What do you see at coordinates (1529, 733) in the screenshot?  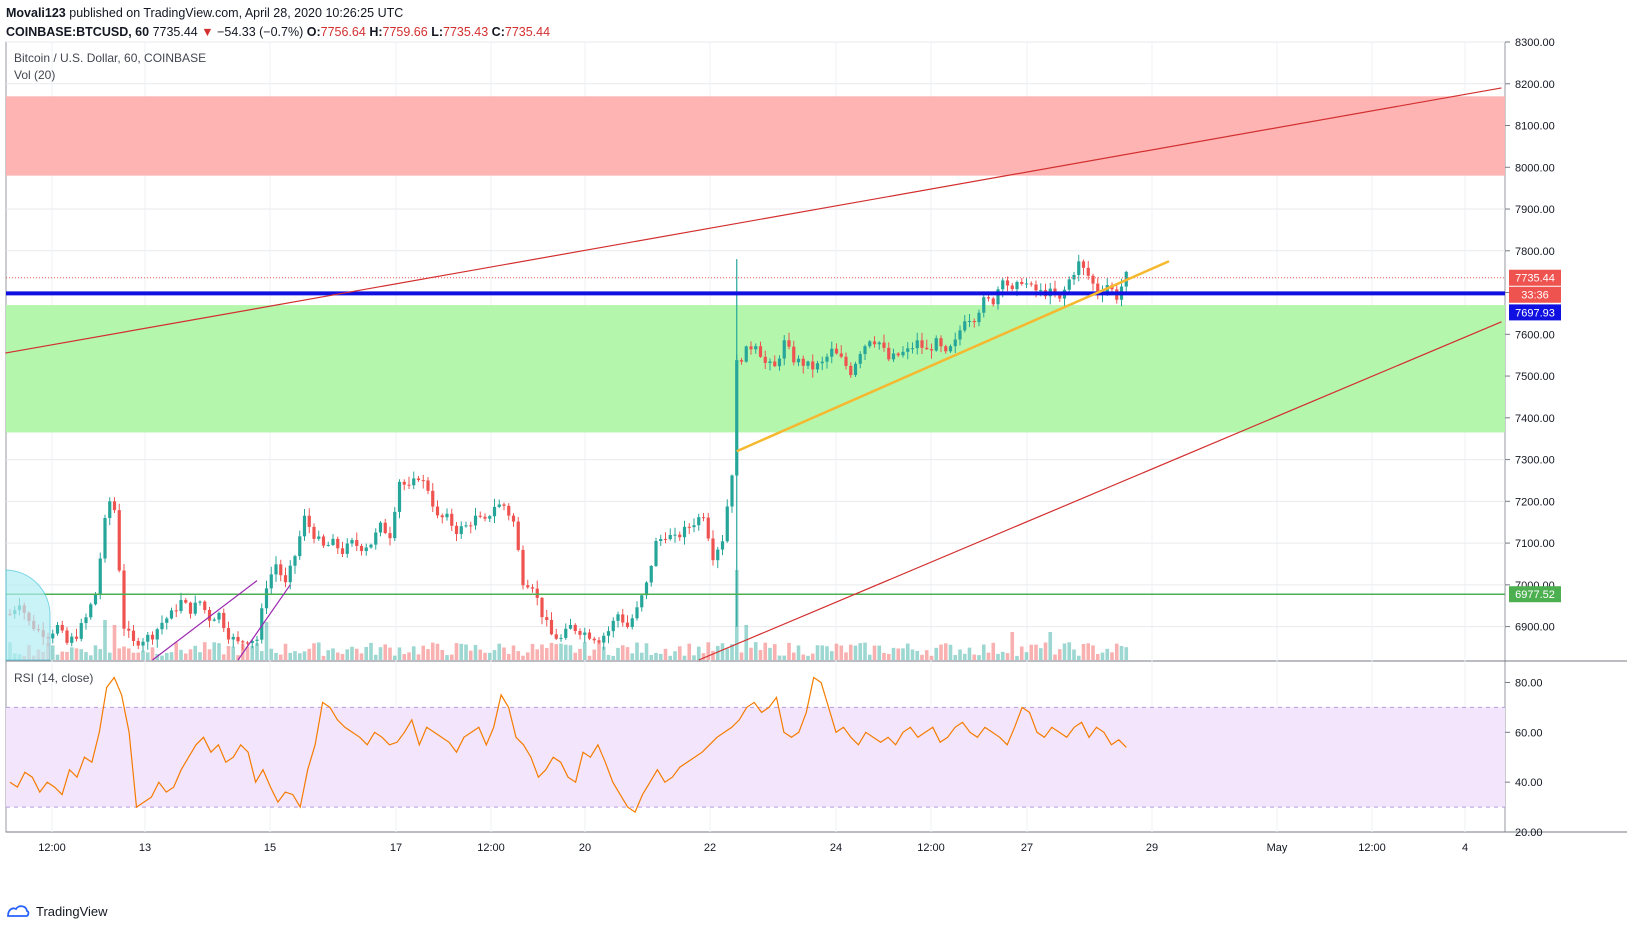 I see `rsi-tick-label: 60.00` at bounding box center [1529, 733].